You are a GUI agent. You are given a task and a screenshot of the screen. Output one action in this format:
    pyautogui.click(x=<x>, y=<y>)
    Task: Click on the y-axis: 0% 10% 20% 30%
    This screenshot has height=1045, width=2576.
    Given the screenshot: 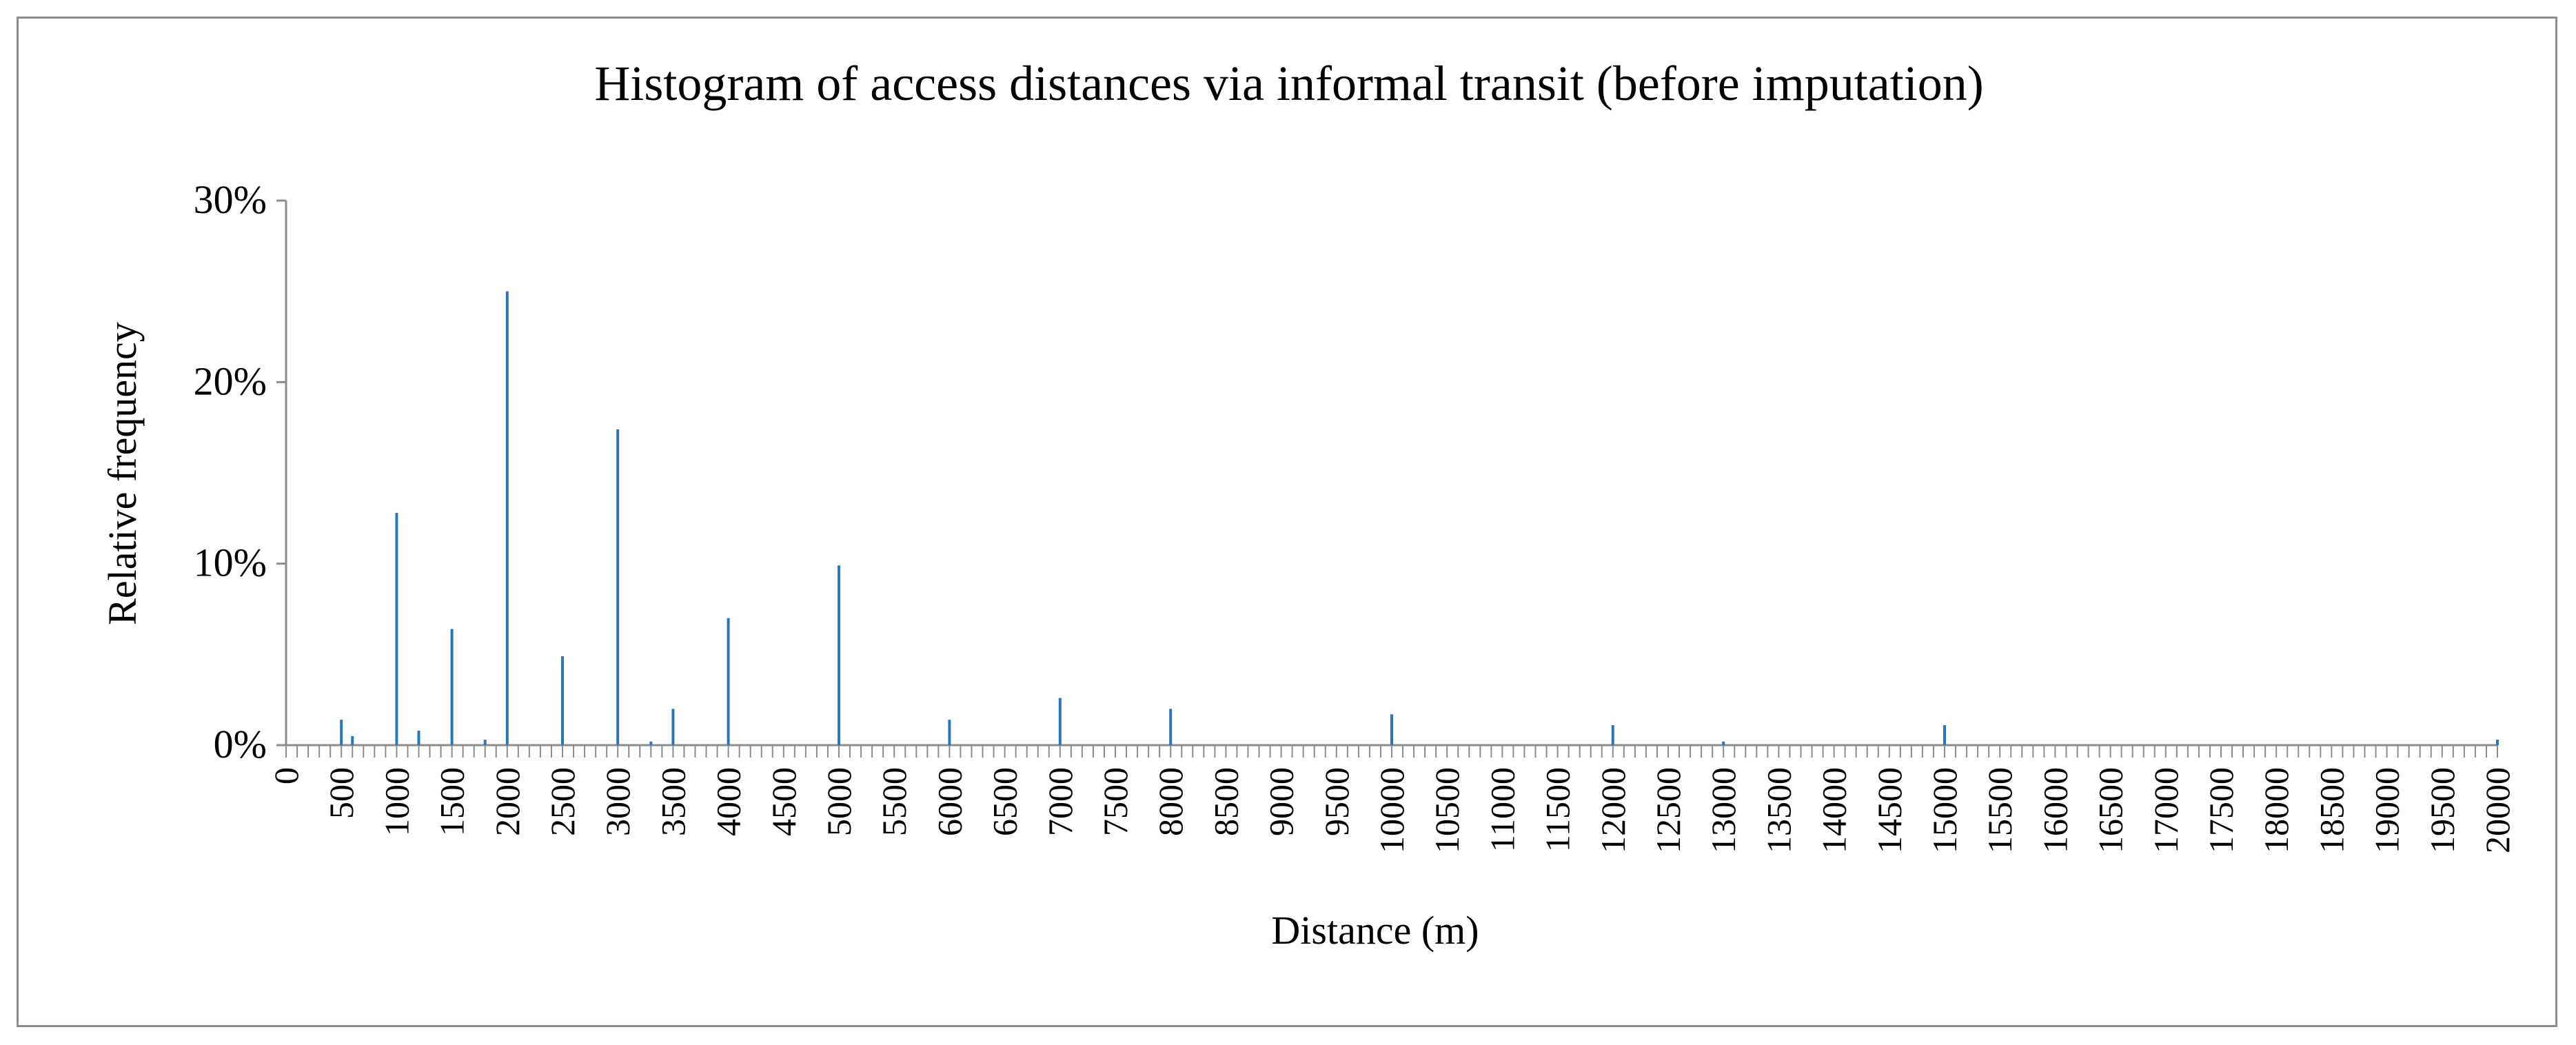 What is the action you would take?
    pyautogui.click(x=240, y=472)
    